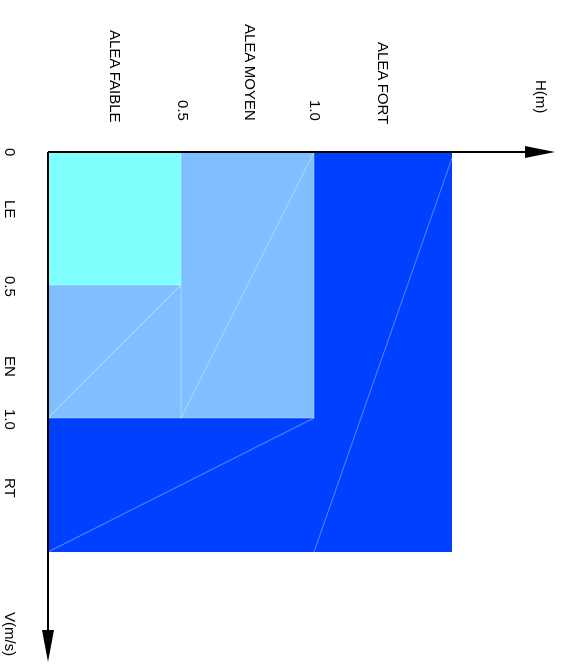 This screenshot has height=666, width=570. Describe the element at coordinates (314, 110) in the screenshot. I see `h-tick-1.0: 1.0` at that location.